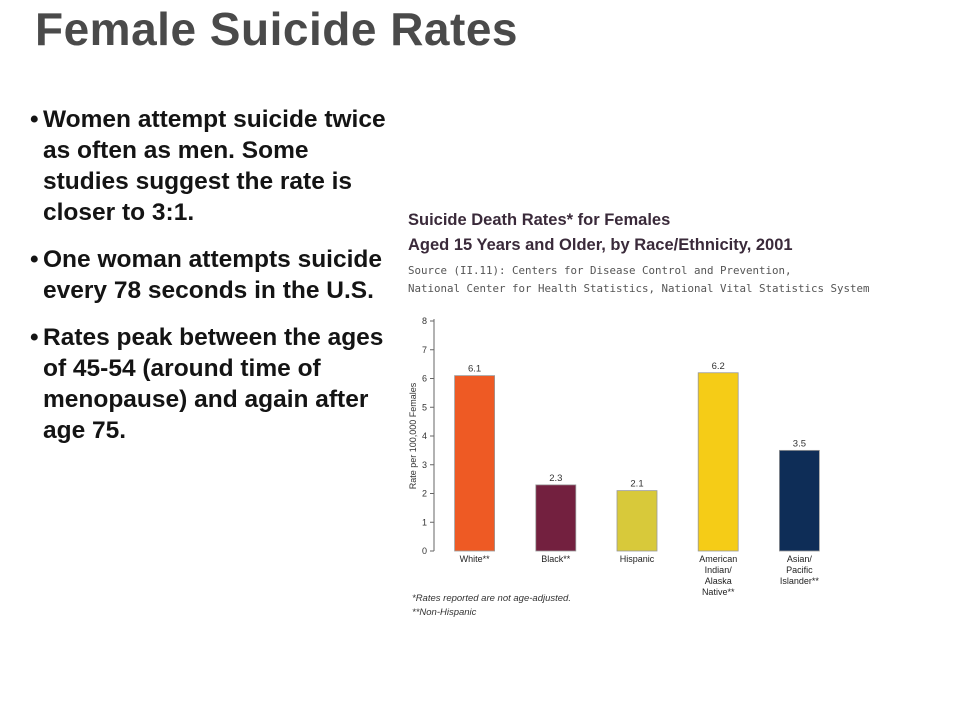 The height and width of the screenshot is (720, 960). I want to click on chart-footnote-2: **Non-Hispanic, so click(444, 612).